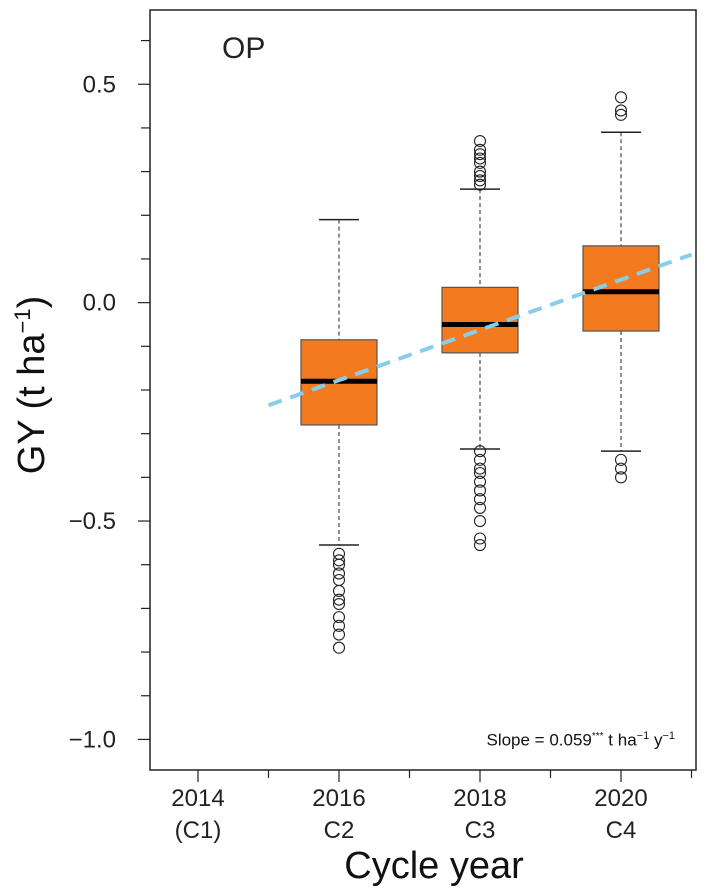 The width and height of the screenshot is (711, 893). I want to click on x-axis-label: Cycle year, so click(434, 866).